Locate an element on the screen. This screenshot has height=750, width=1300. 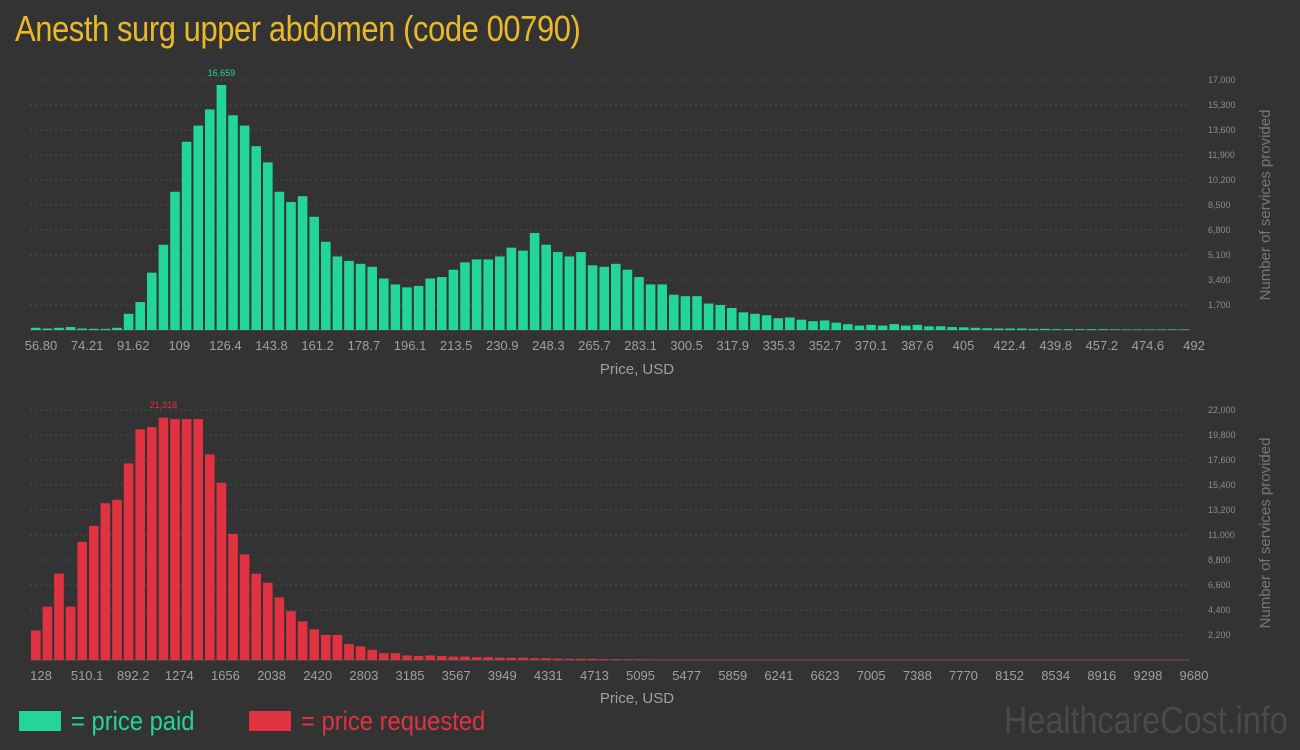
x-tick-label: 161.2 is located at coordinates (317, 345).